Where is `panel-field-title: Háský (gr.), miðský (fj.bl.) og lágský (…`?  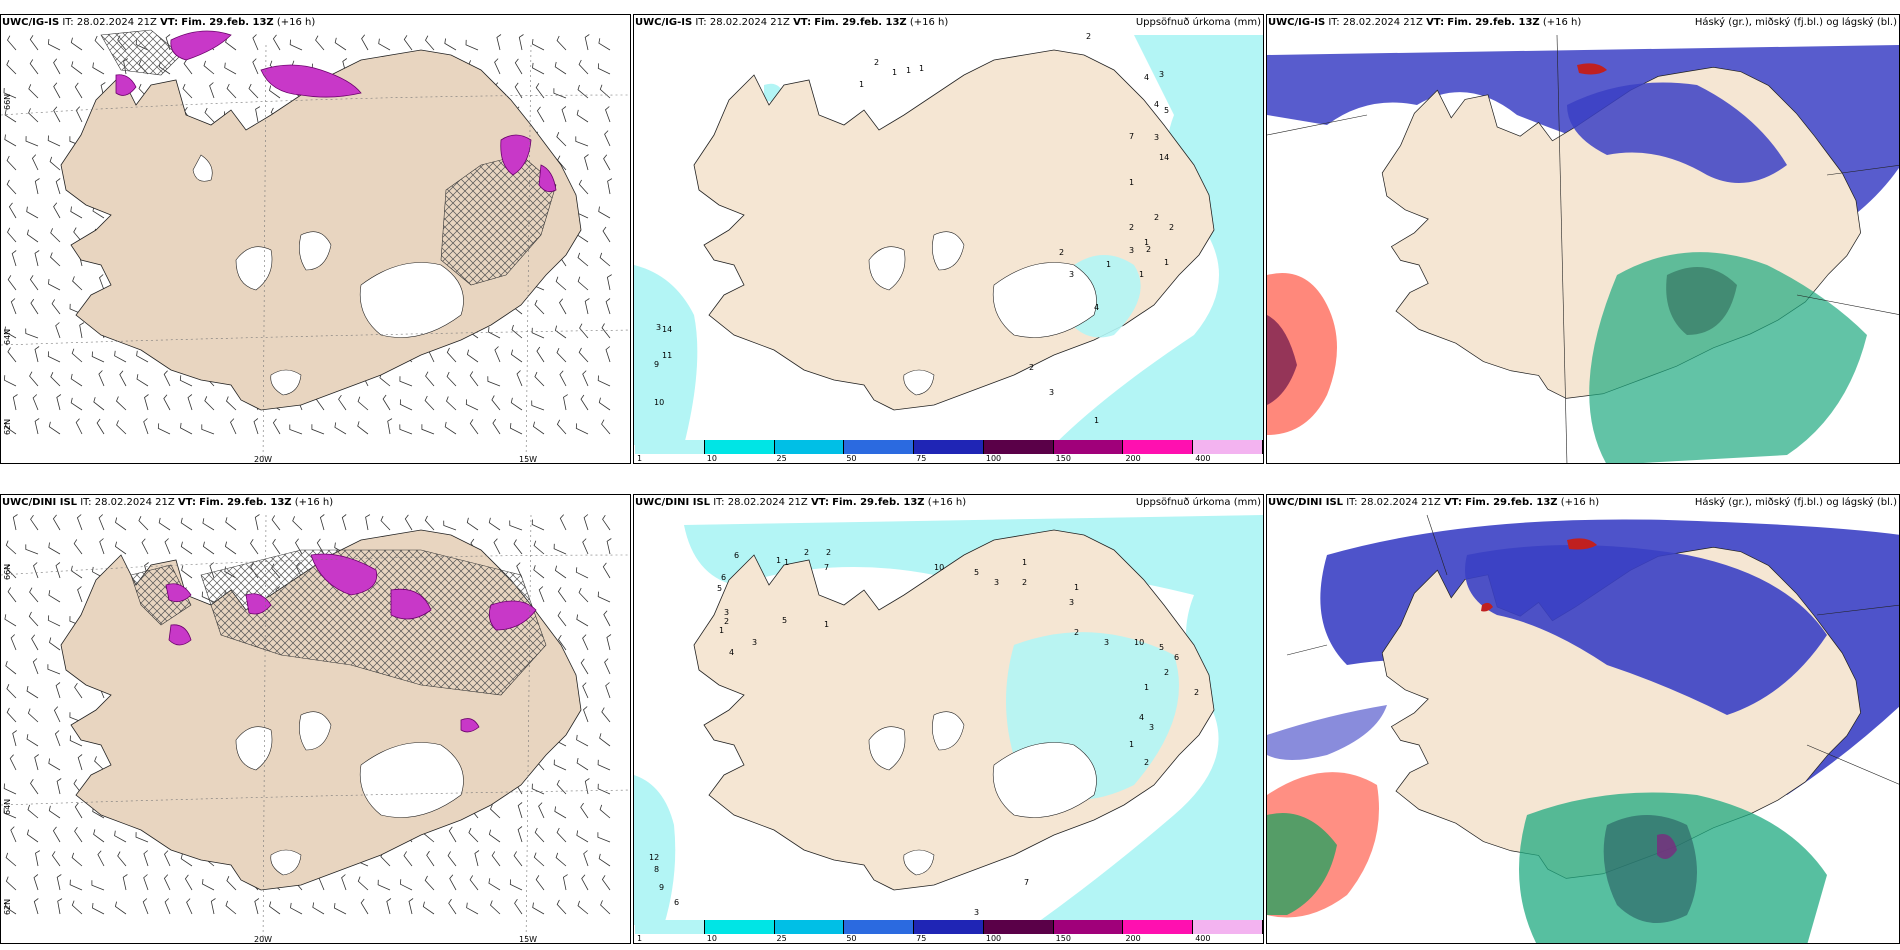
panel-field-title: Háský (gr.), miðský (fj.bl.) og lágský (… is located at coordinates (1795, 22).